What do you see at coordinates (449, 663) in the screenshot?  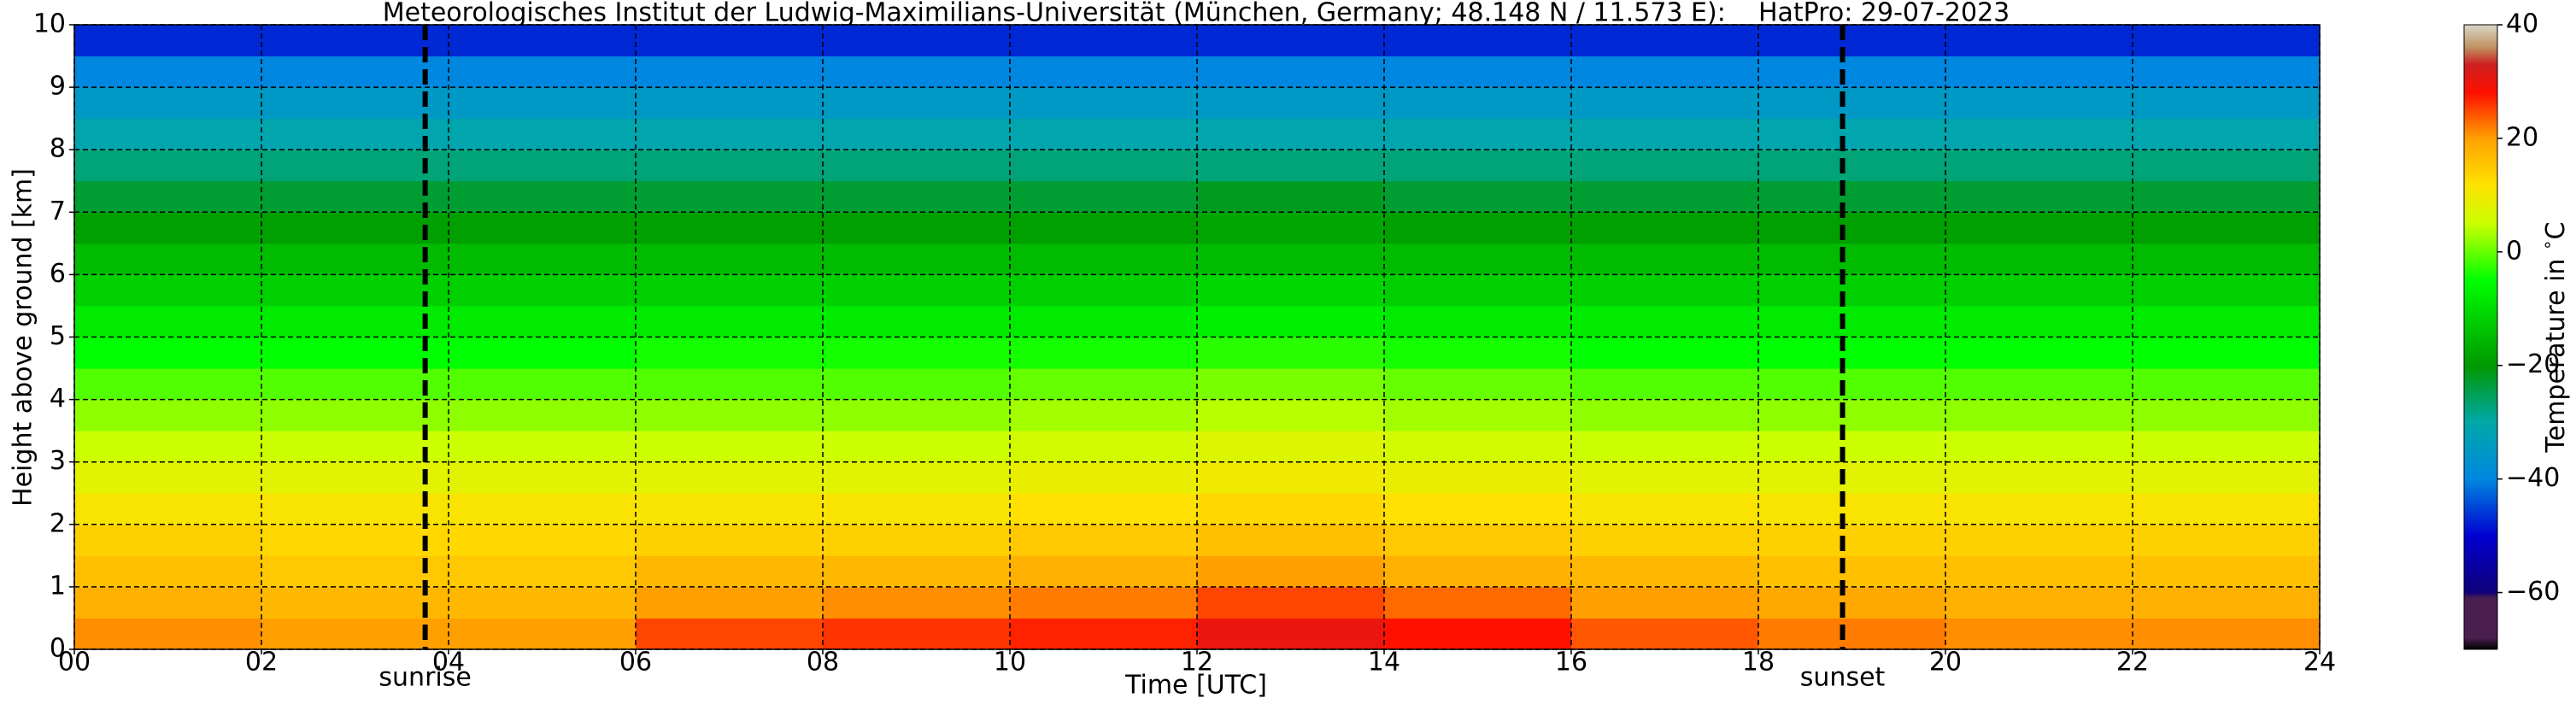 I see `x-tick-label: 04` at bounding box center [449, 663].